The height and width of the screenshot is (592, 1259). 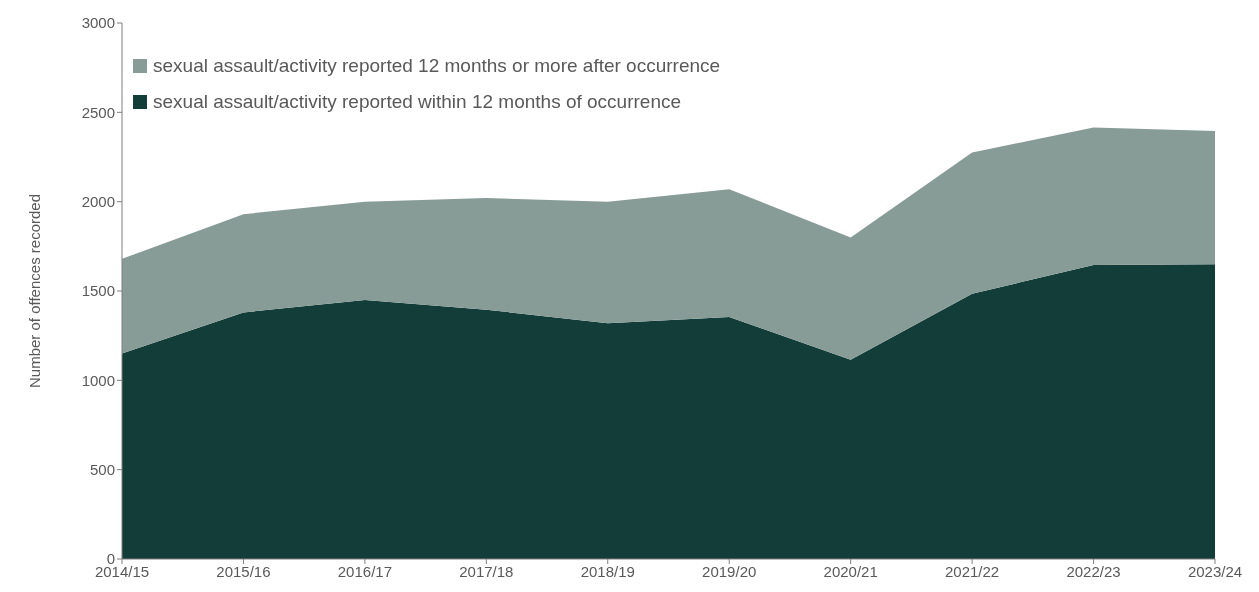 What do you see at coordinates (1215, 571) in the screenshot?
I see `x-tick-label: 2023/24` at bounding box center [1215, 571].